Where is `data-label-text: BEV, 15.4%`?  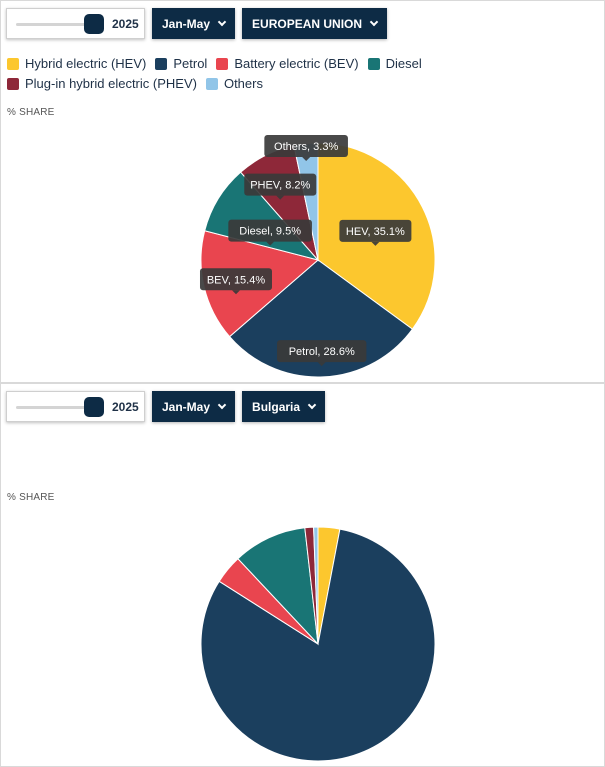
data-label-text: BEV, 15.4% is located at coordinates (236, 280).